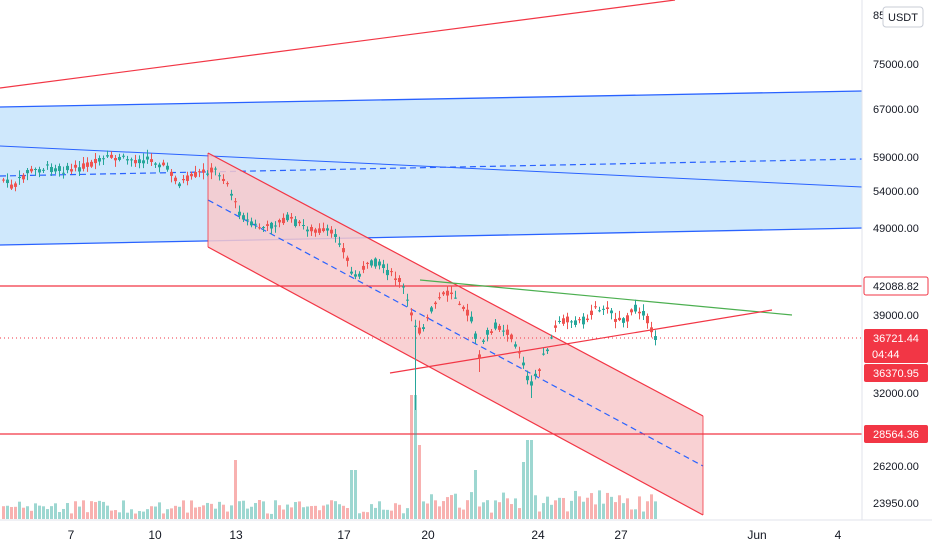  I want to click on currency-badge: USDT, so click(903, 18).